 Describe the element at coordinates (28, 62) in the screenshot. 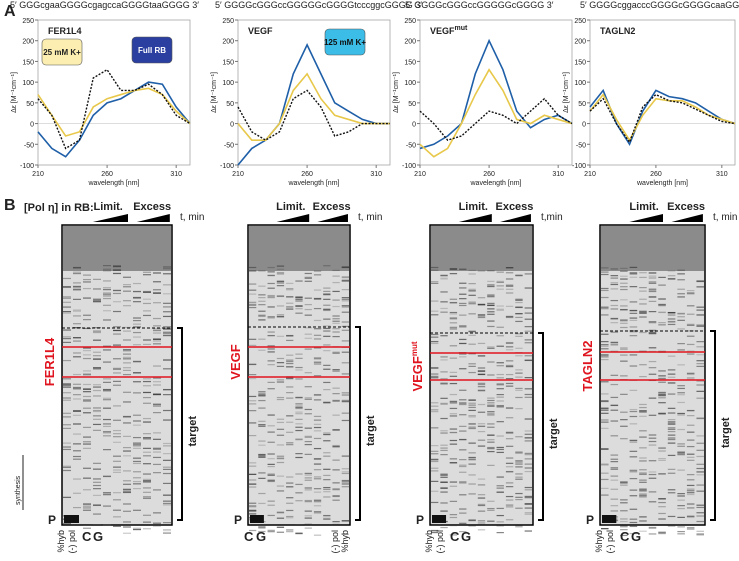

I see `y-tick-label: 150` at that location.